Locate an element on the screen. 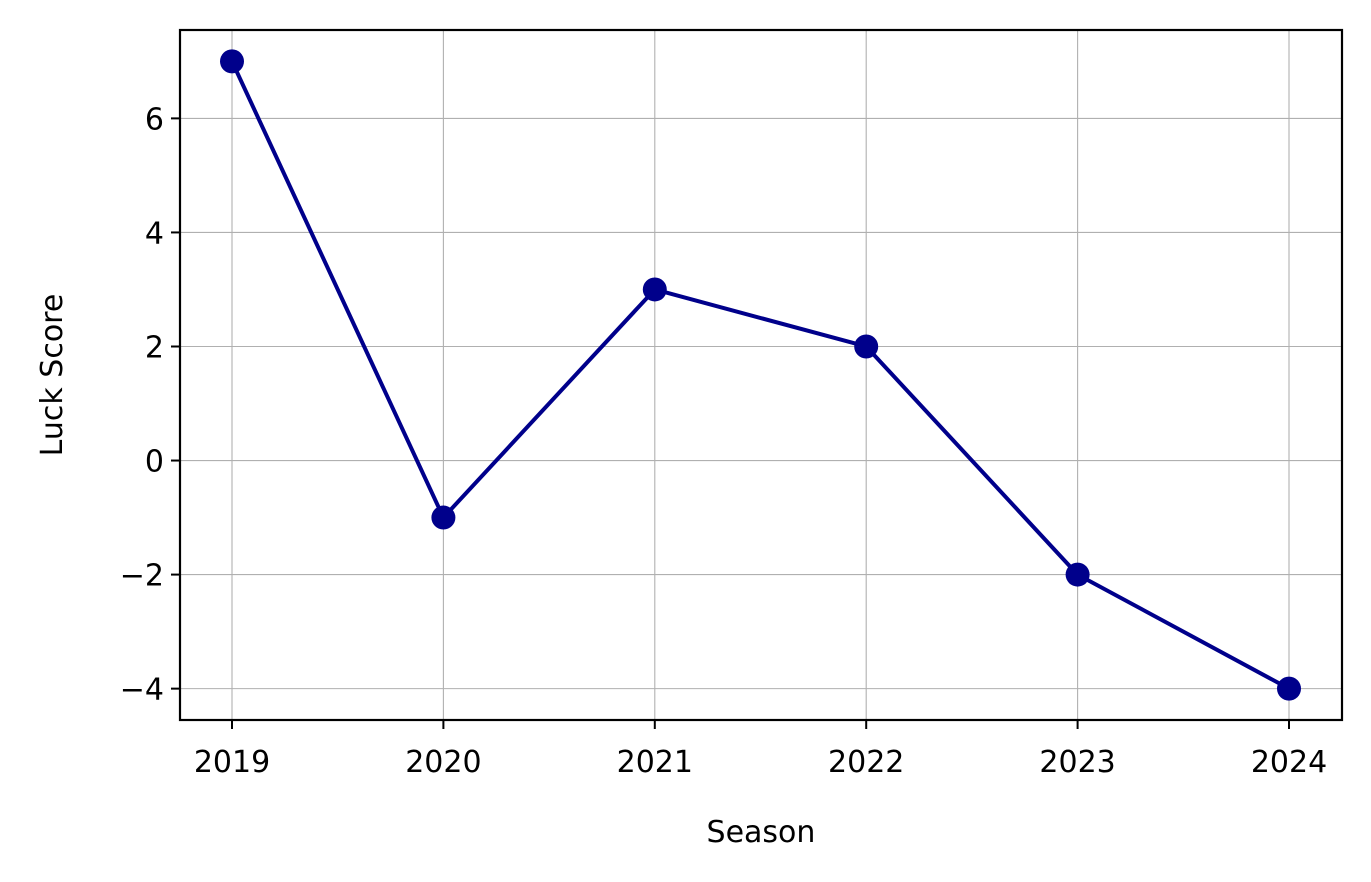 The height and width of the screenshot is (882, 1371). x-tick-label: 2023 is located at coordinates (1077, 762).